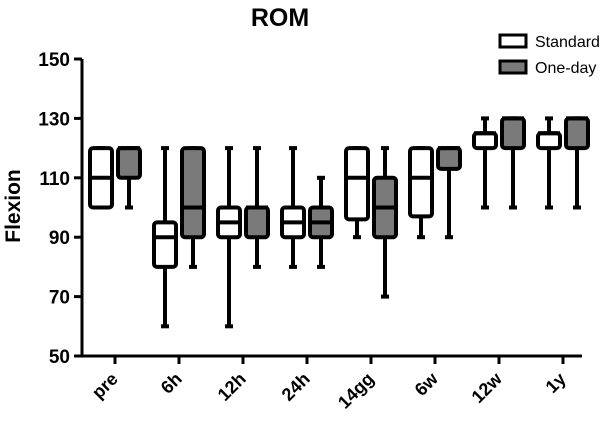  Describe the element at coordinates (485, 163) in the screenshot. I see `box-standard-12w` at that location.